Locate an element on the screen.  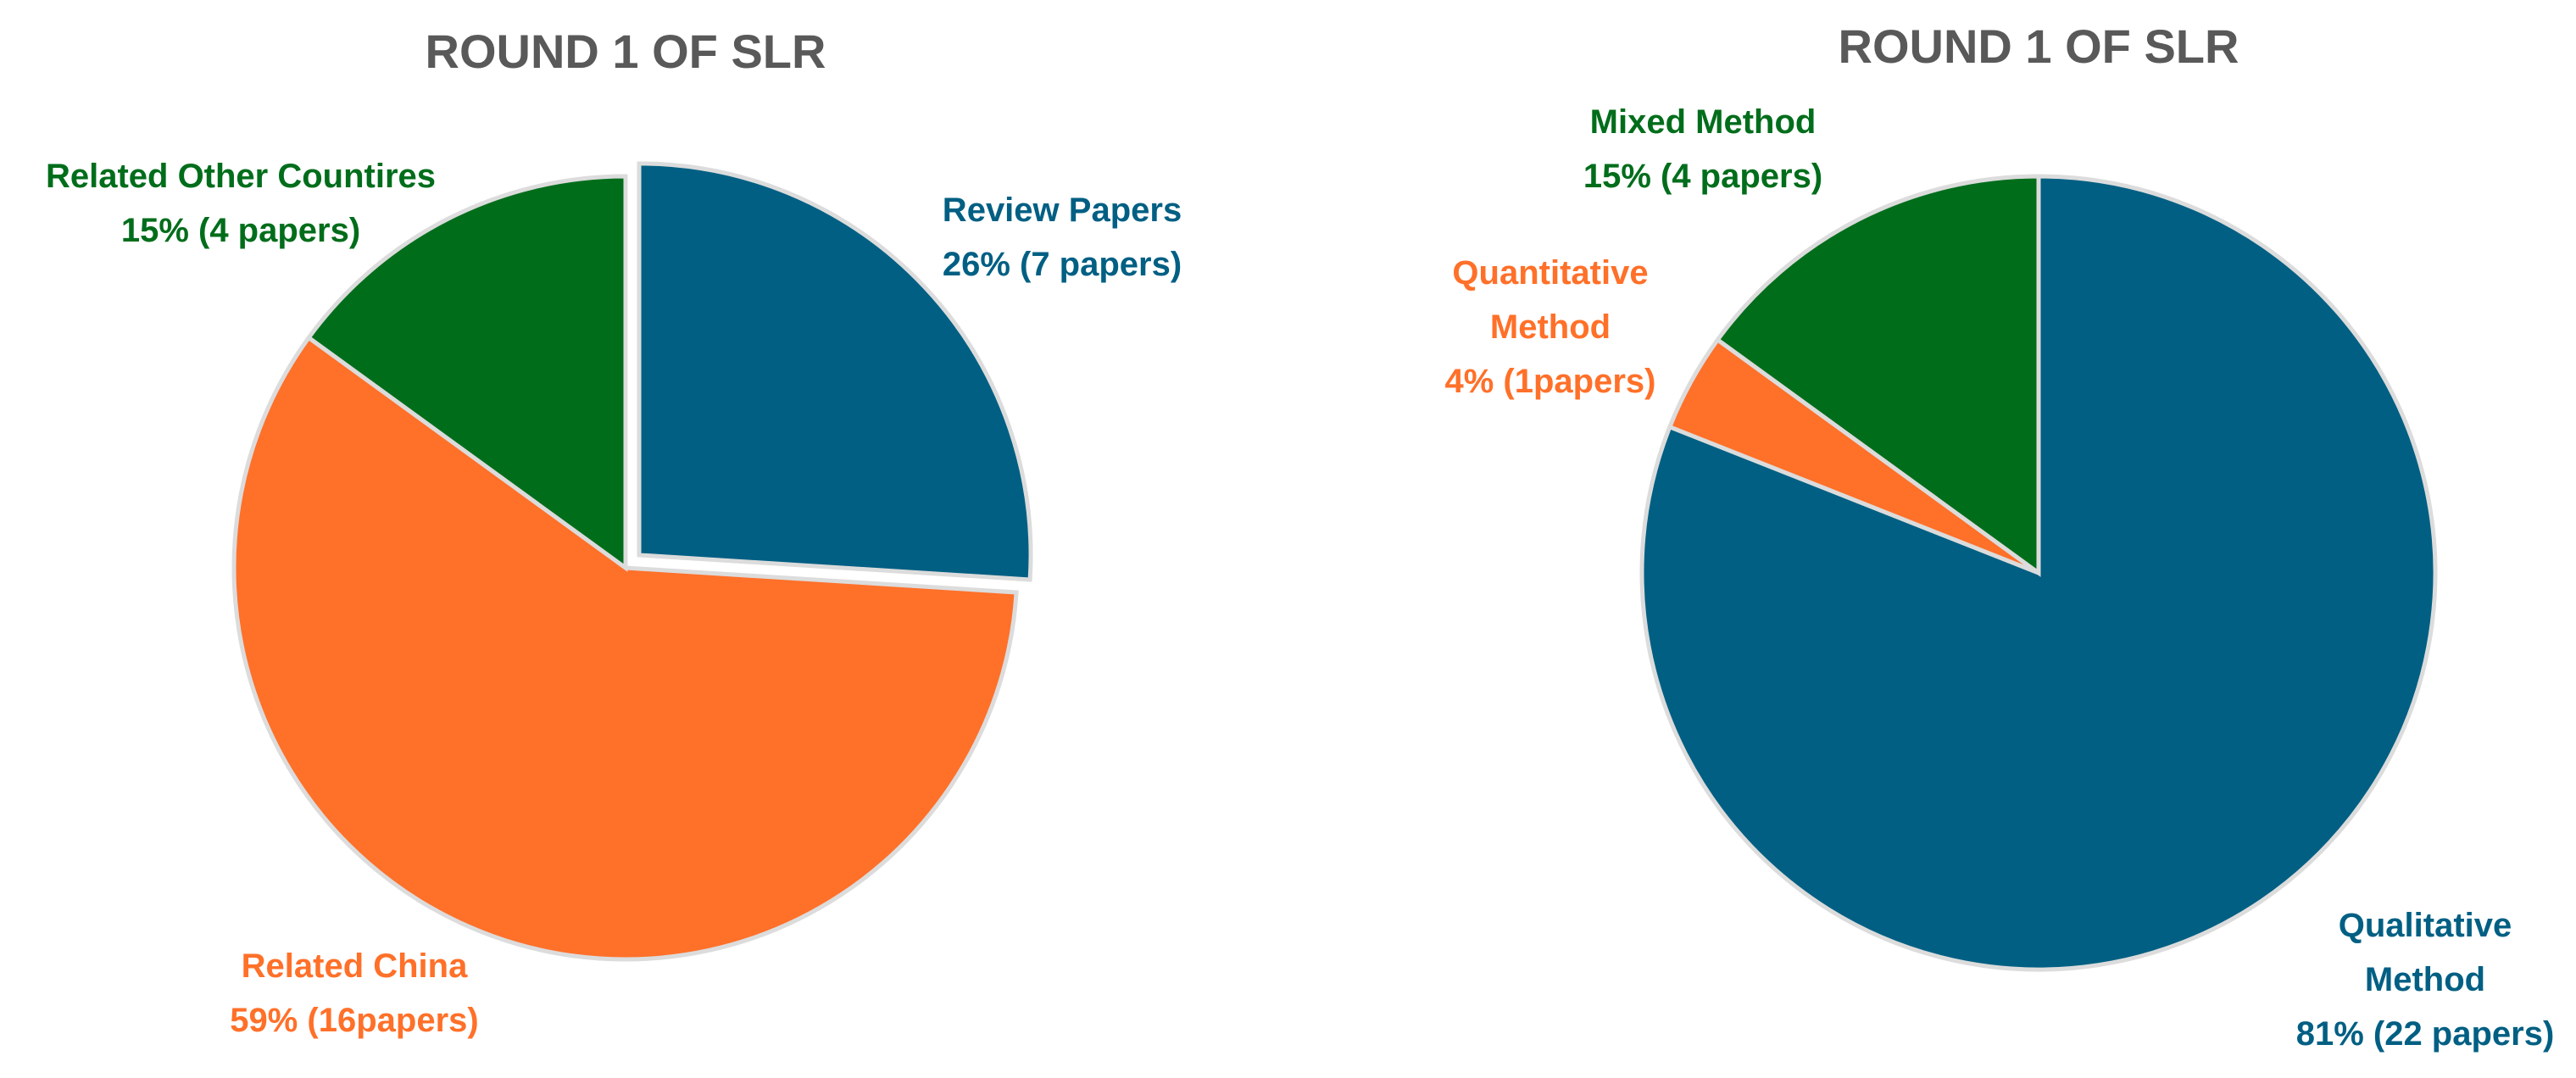
slice-label-qualitative-method: Qualitative Method 81% (22 papers) is located at coordinates (2425, 979).